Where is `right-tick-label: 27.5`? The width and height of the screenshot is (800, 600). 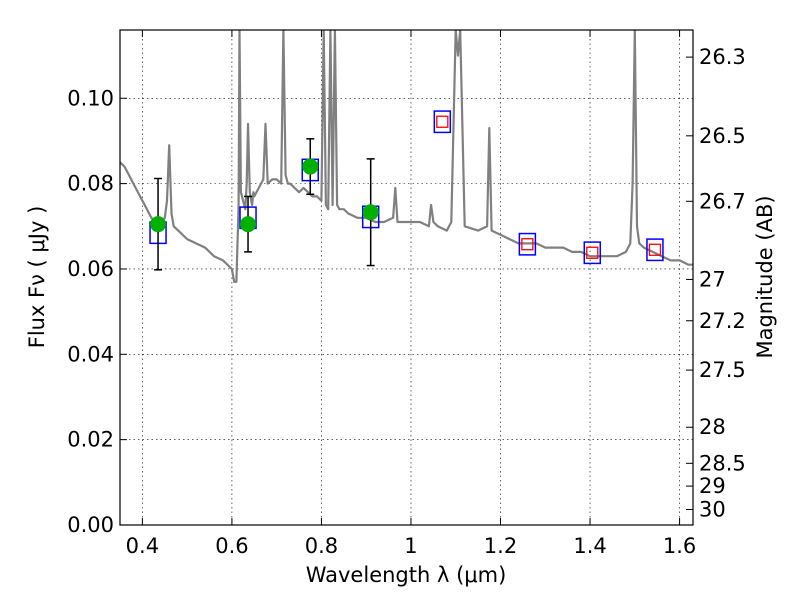 right-tick-label: 27.5 is located at coordinates (722, 370).